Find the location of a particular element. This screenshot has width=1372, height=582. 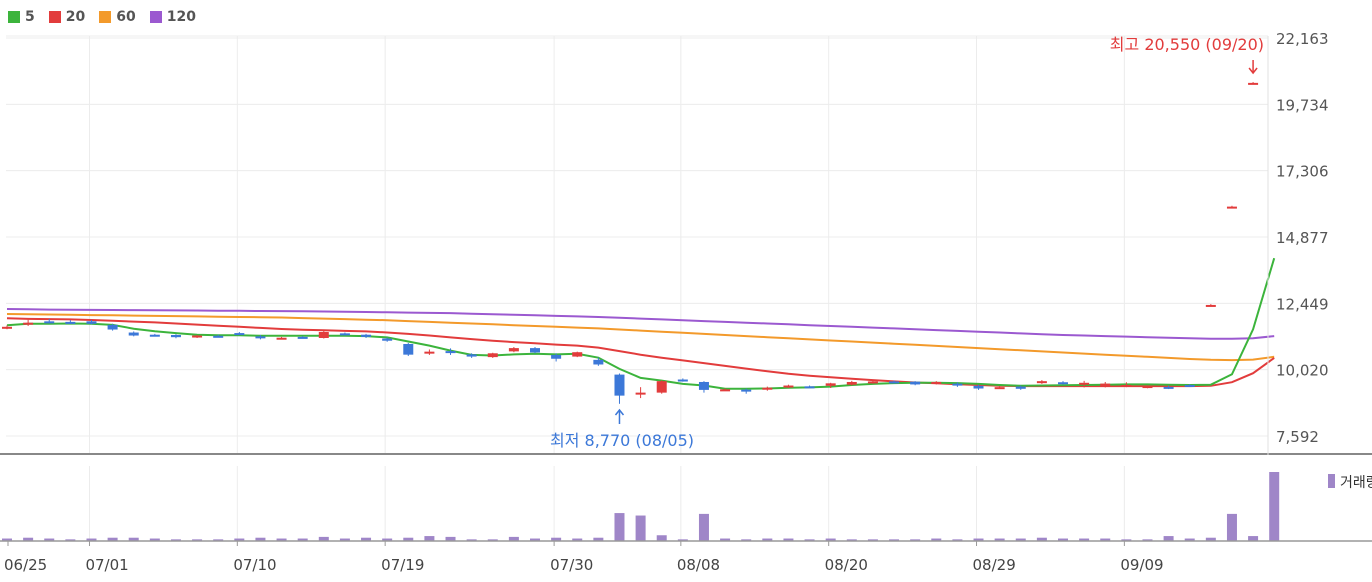

x-tick-label: 07/01 is located at coordinates (106, 565).